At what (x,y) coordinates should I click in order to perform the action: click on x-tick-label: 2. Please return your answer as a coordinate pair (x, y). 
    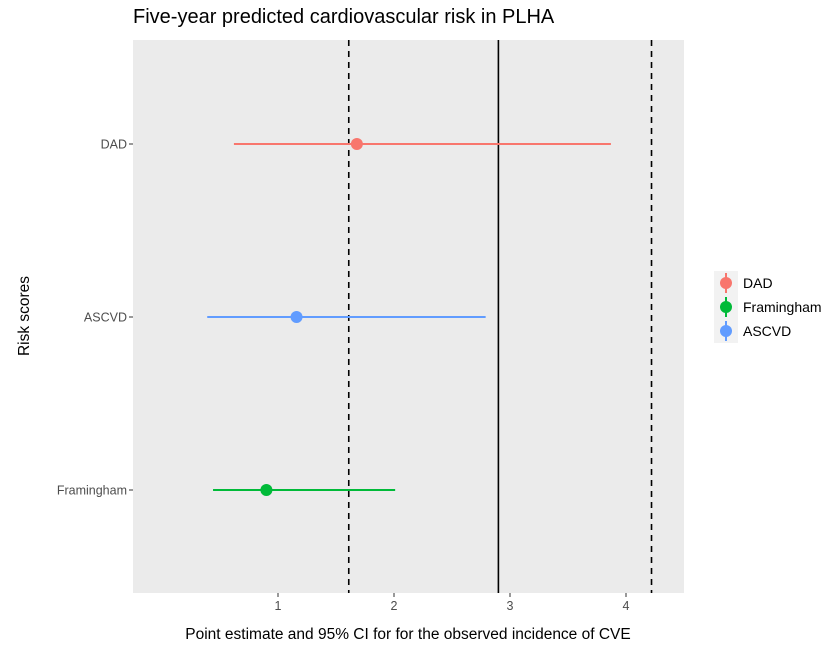
    Looking at the image, I should click on (394, 606).